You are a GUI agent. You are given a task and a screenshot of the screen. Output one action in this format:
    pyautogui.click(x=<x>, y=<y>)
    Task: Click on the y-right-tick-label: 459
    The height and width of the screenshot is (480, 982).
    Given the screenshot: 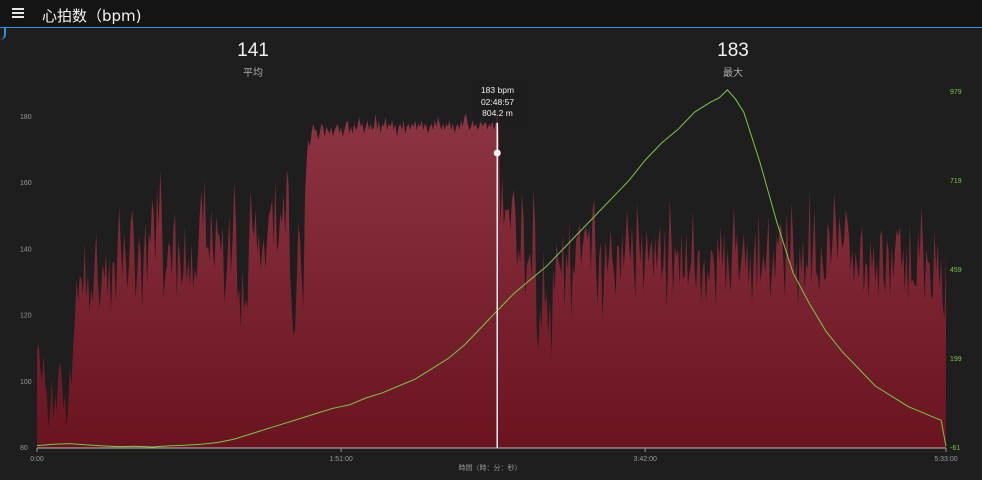 What is the action you would take?
    pyautogui.click(x=956, y=270)
    